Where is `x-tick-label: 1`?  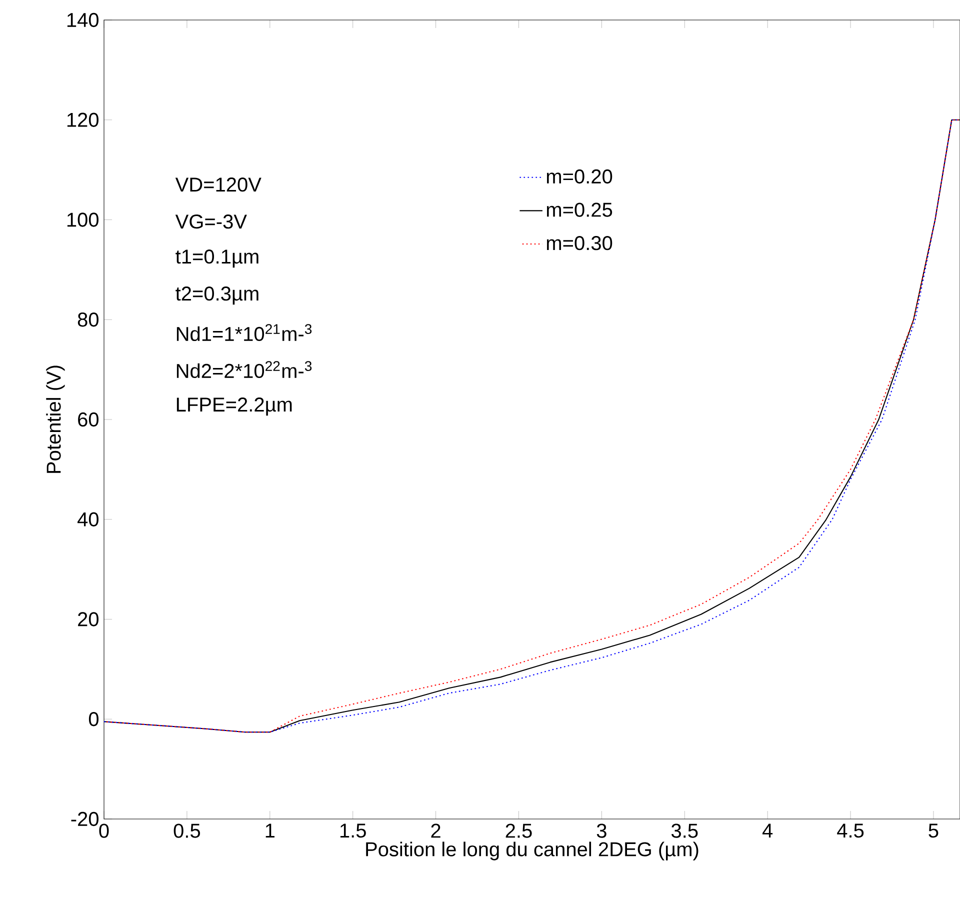 x-tick-label: 1 is located at coordinates (270, 831).